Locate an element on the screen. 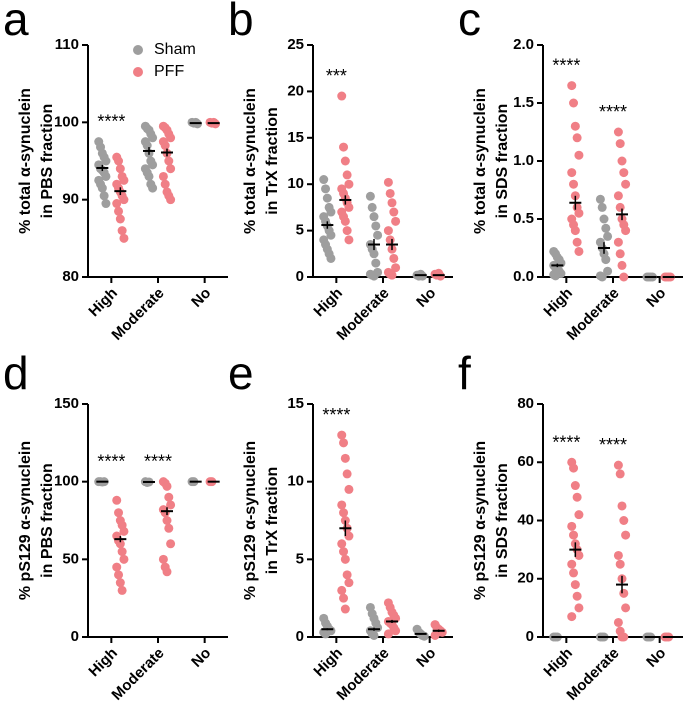 This screenshot has width=685, height=720. panel-label: c is located at coordinates (469, 22).